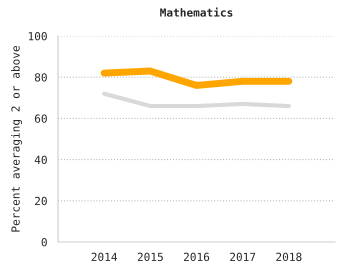 Image resolution: width=350 pixels, height=275 pixels. What do you see at coordinates (289, 257) in the screenshot?
I see `x-tick-label: 2018` at bounding box center [289, 257].